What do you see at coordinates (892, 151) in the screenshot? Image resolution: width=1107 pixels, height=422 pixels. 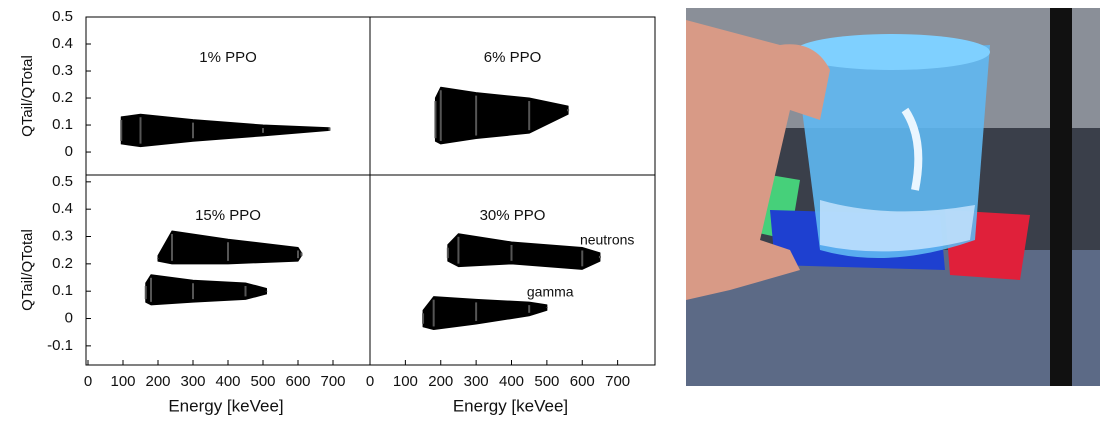 I see `photo-cylinder` at bounding box center [892, 151].